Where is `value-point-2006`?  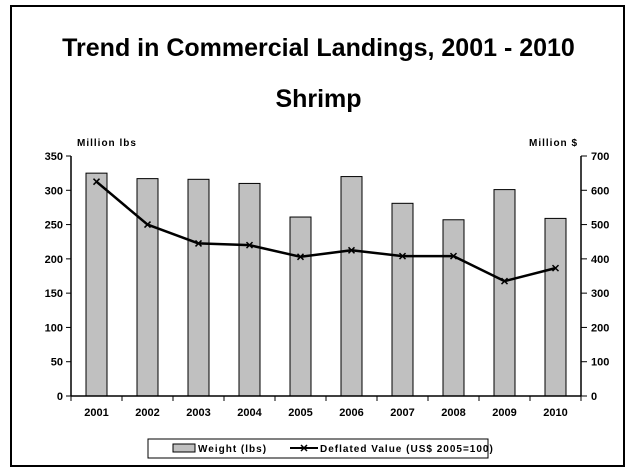 value-point-2006 is located at coordinates (351, 250).